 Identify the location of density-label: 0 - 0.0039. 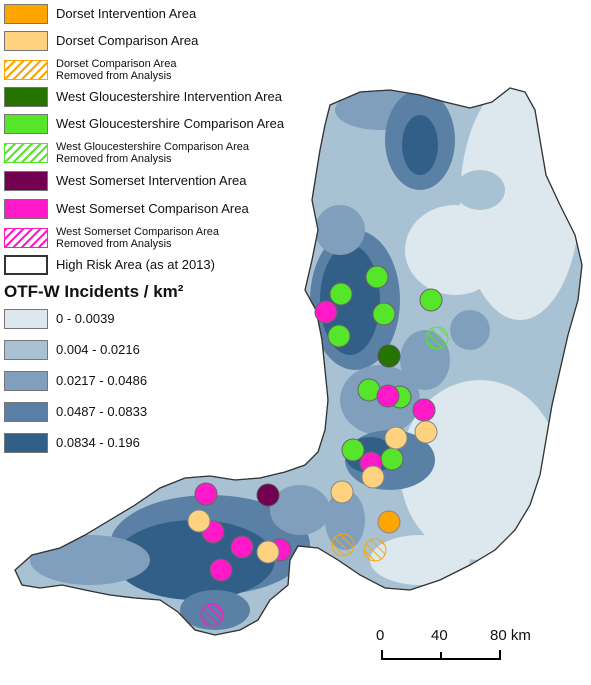
(85, 318).